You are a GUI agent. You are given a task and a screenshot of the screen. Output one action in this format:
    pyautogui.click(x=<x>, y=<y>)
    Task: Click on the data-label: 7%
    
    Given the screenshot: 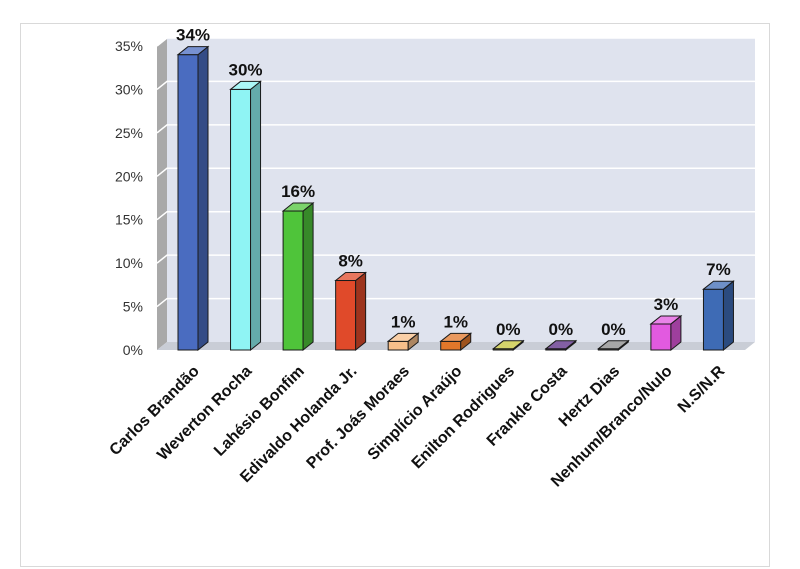 What is the action you would take?
    pyautogui.click(x=718, y=269)
    